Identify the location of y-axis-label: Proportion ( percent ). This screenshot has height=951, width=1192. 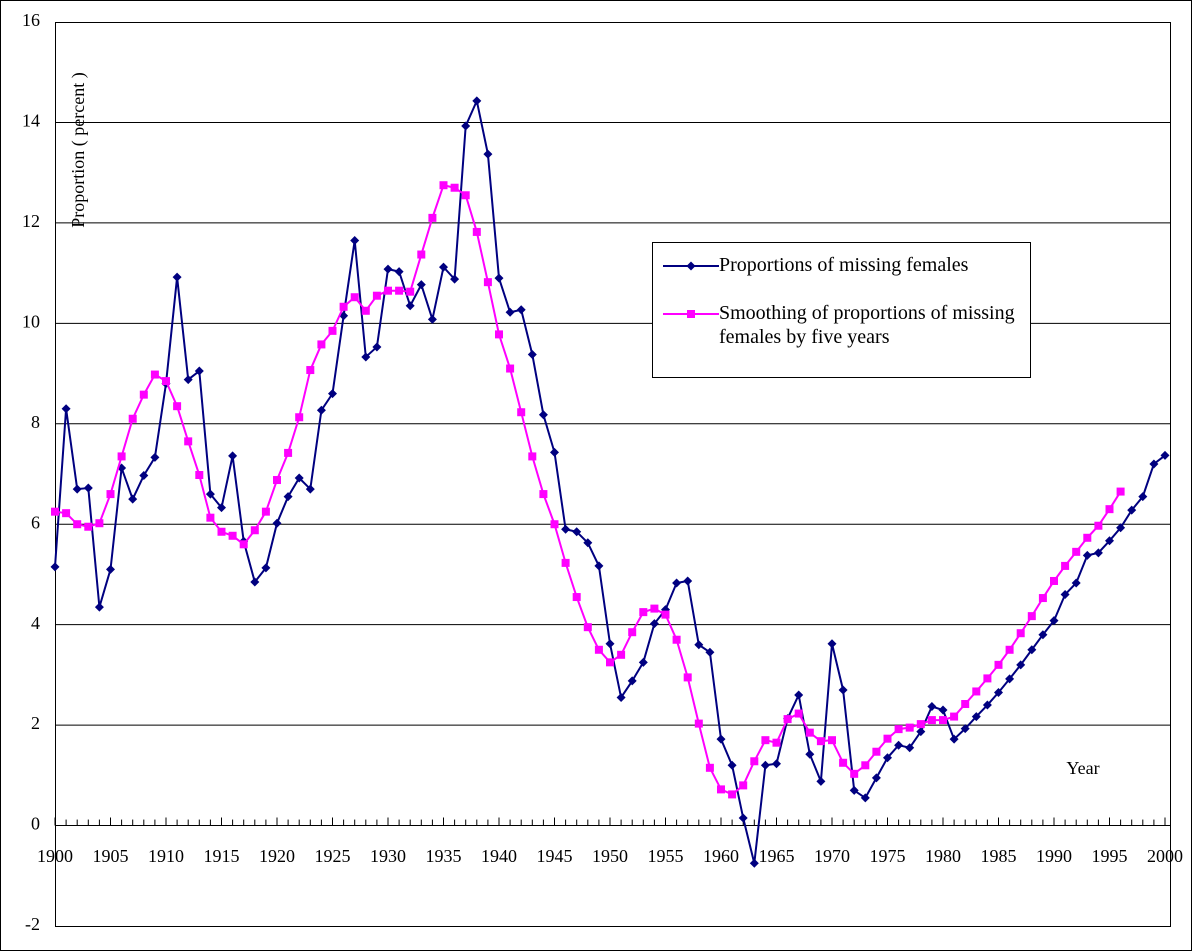
(78, 149).